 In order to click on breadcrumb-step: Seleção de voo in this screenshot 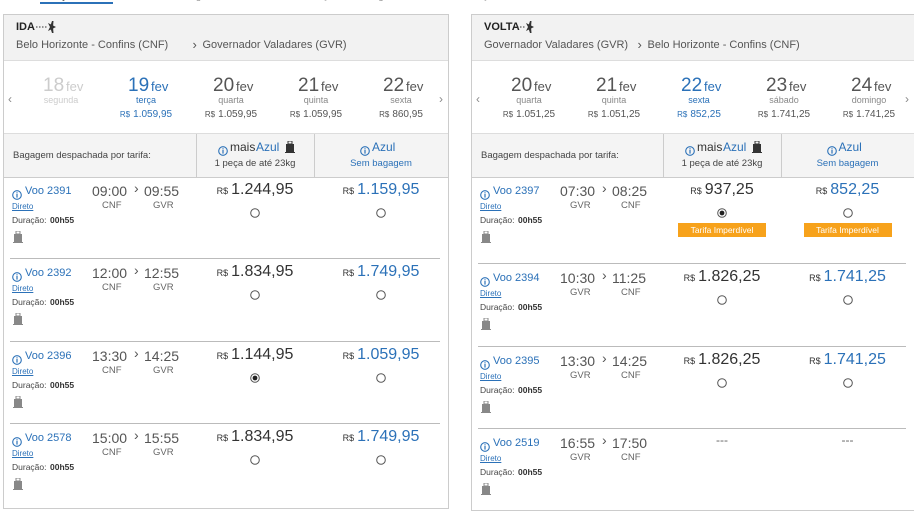, I will do `click(76, 2)`.